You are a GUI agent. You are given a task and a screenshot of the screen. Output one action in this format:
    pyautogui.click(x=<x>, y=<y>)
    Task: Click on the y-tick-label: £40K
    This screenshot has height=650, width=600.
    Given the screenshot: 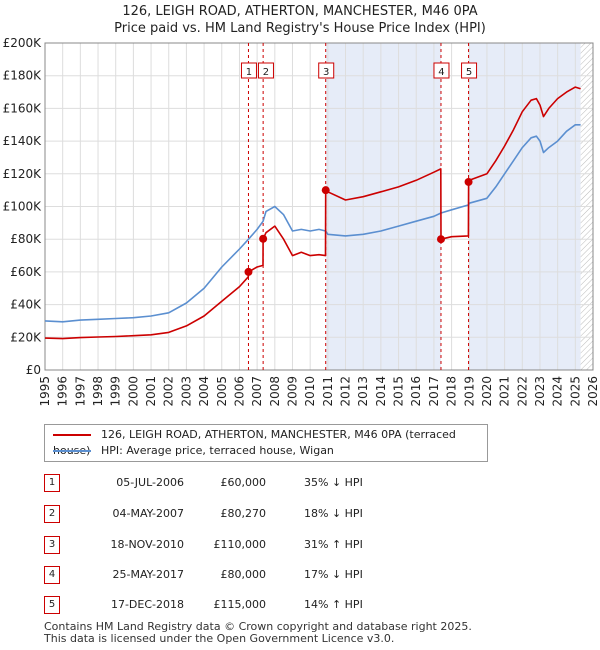 What is the action you would take?
    pyautogui.click(x=26, y=305)
    